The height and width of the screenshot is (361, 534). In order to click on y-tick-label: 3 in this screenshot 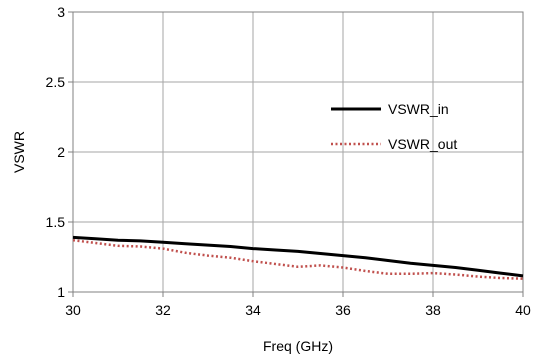, I will do `click(61, 12)`.